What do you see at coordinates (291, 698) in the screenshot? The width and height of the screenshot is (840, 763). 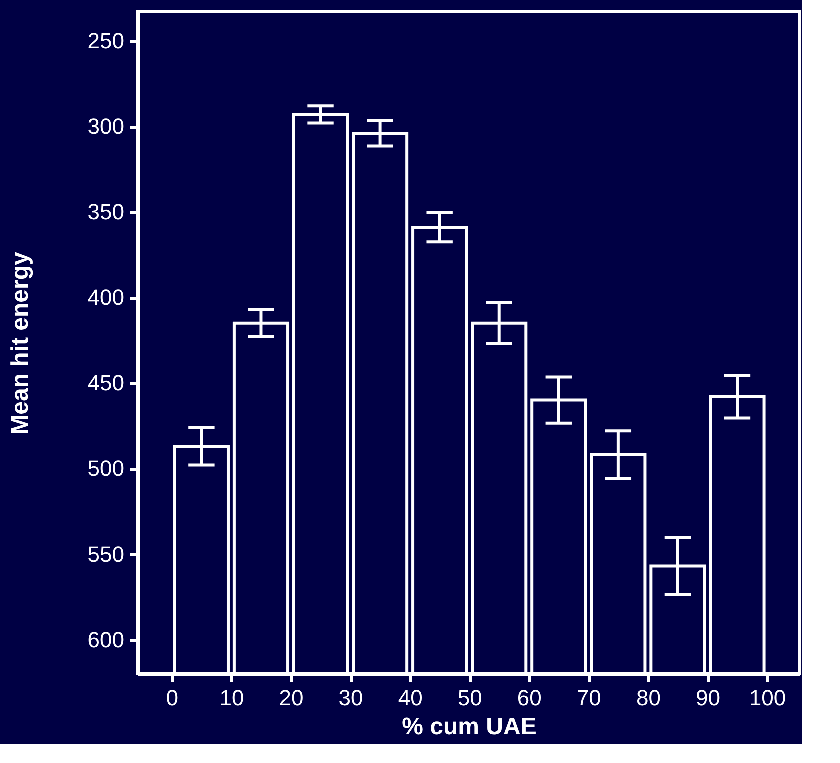 I see `x-tick-label: 20` at bounding box center [291, 698].